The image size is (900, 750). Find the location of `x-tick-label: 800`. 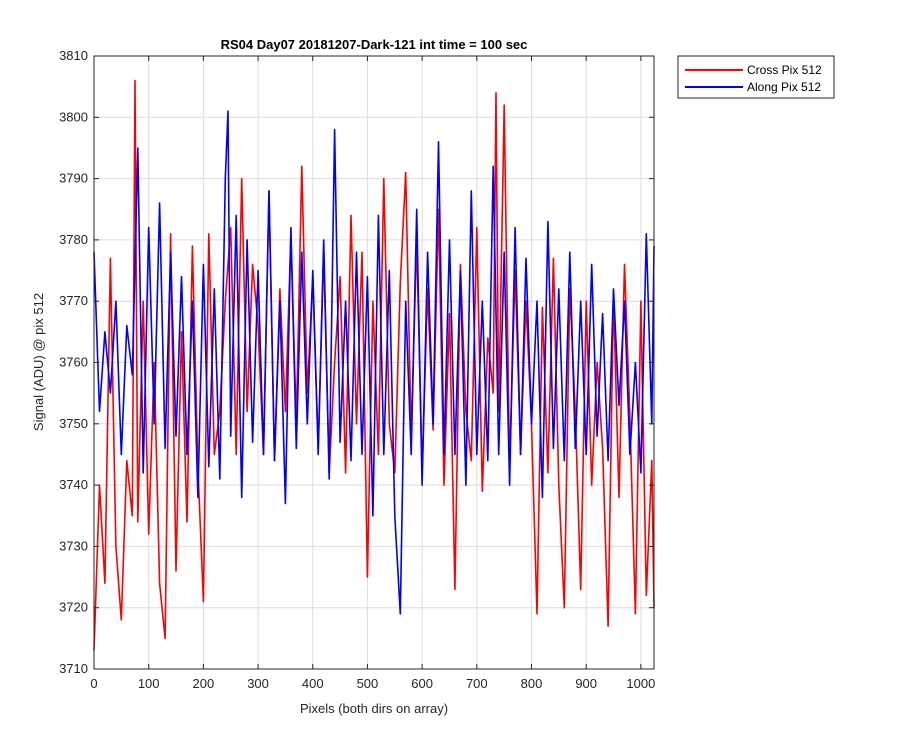

x-tick-label: 800 is located at coordinates (532, 683).